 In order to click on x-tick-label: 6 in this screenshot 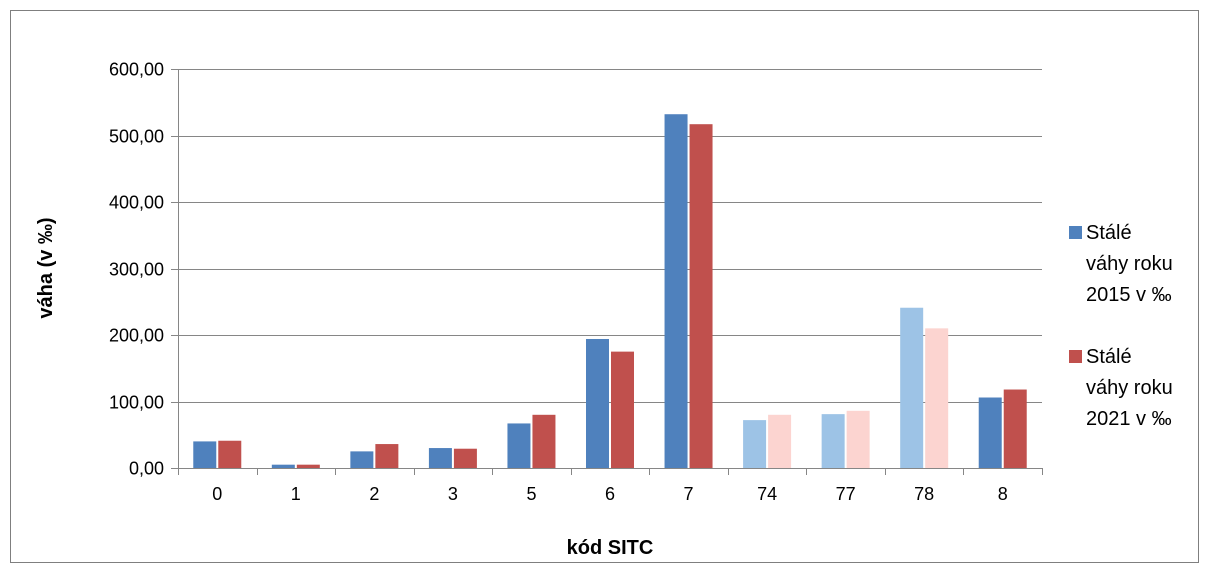, I will do `click(610, 494)`.